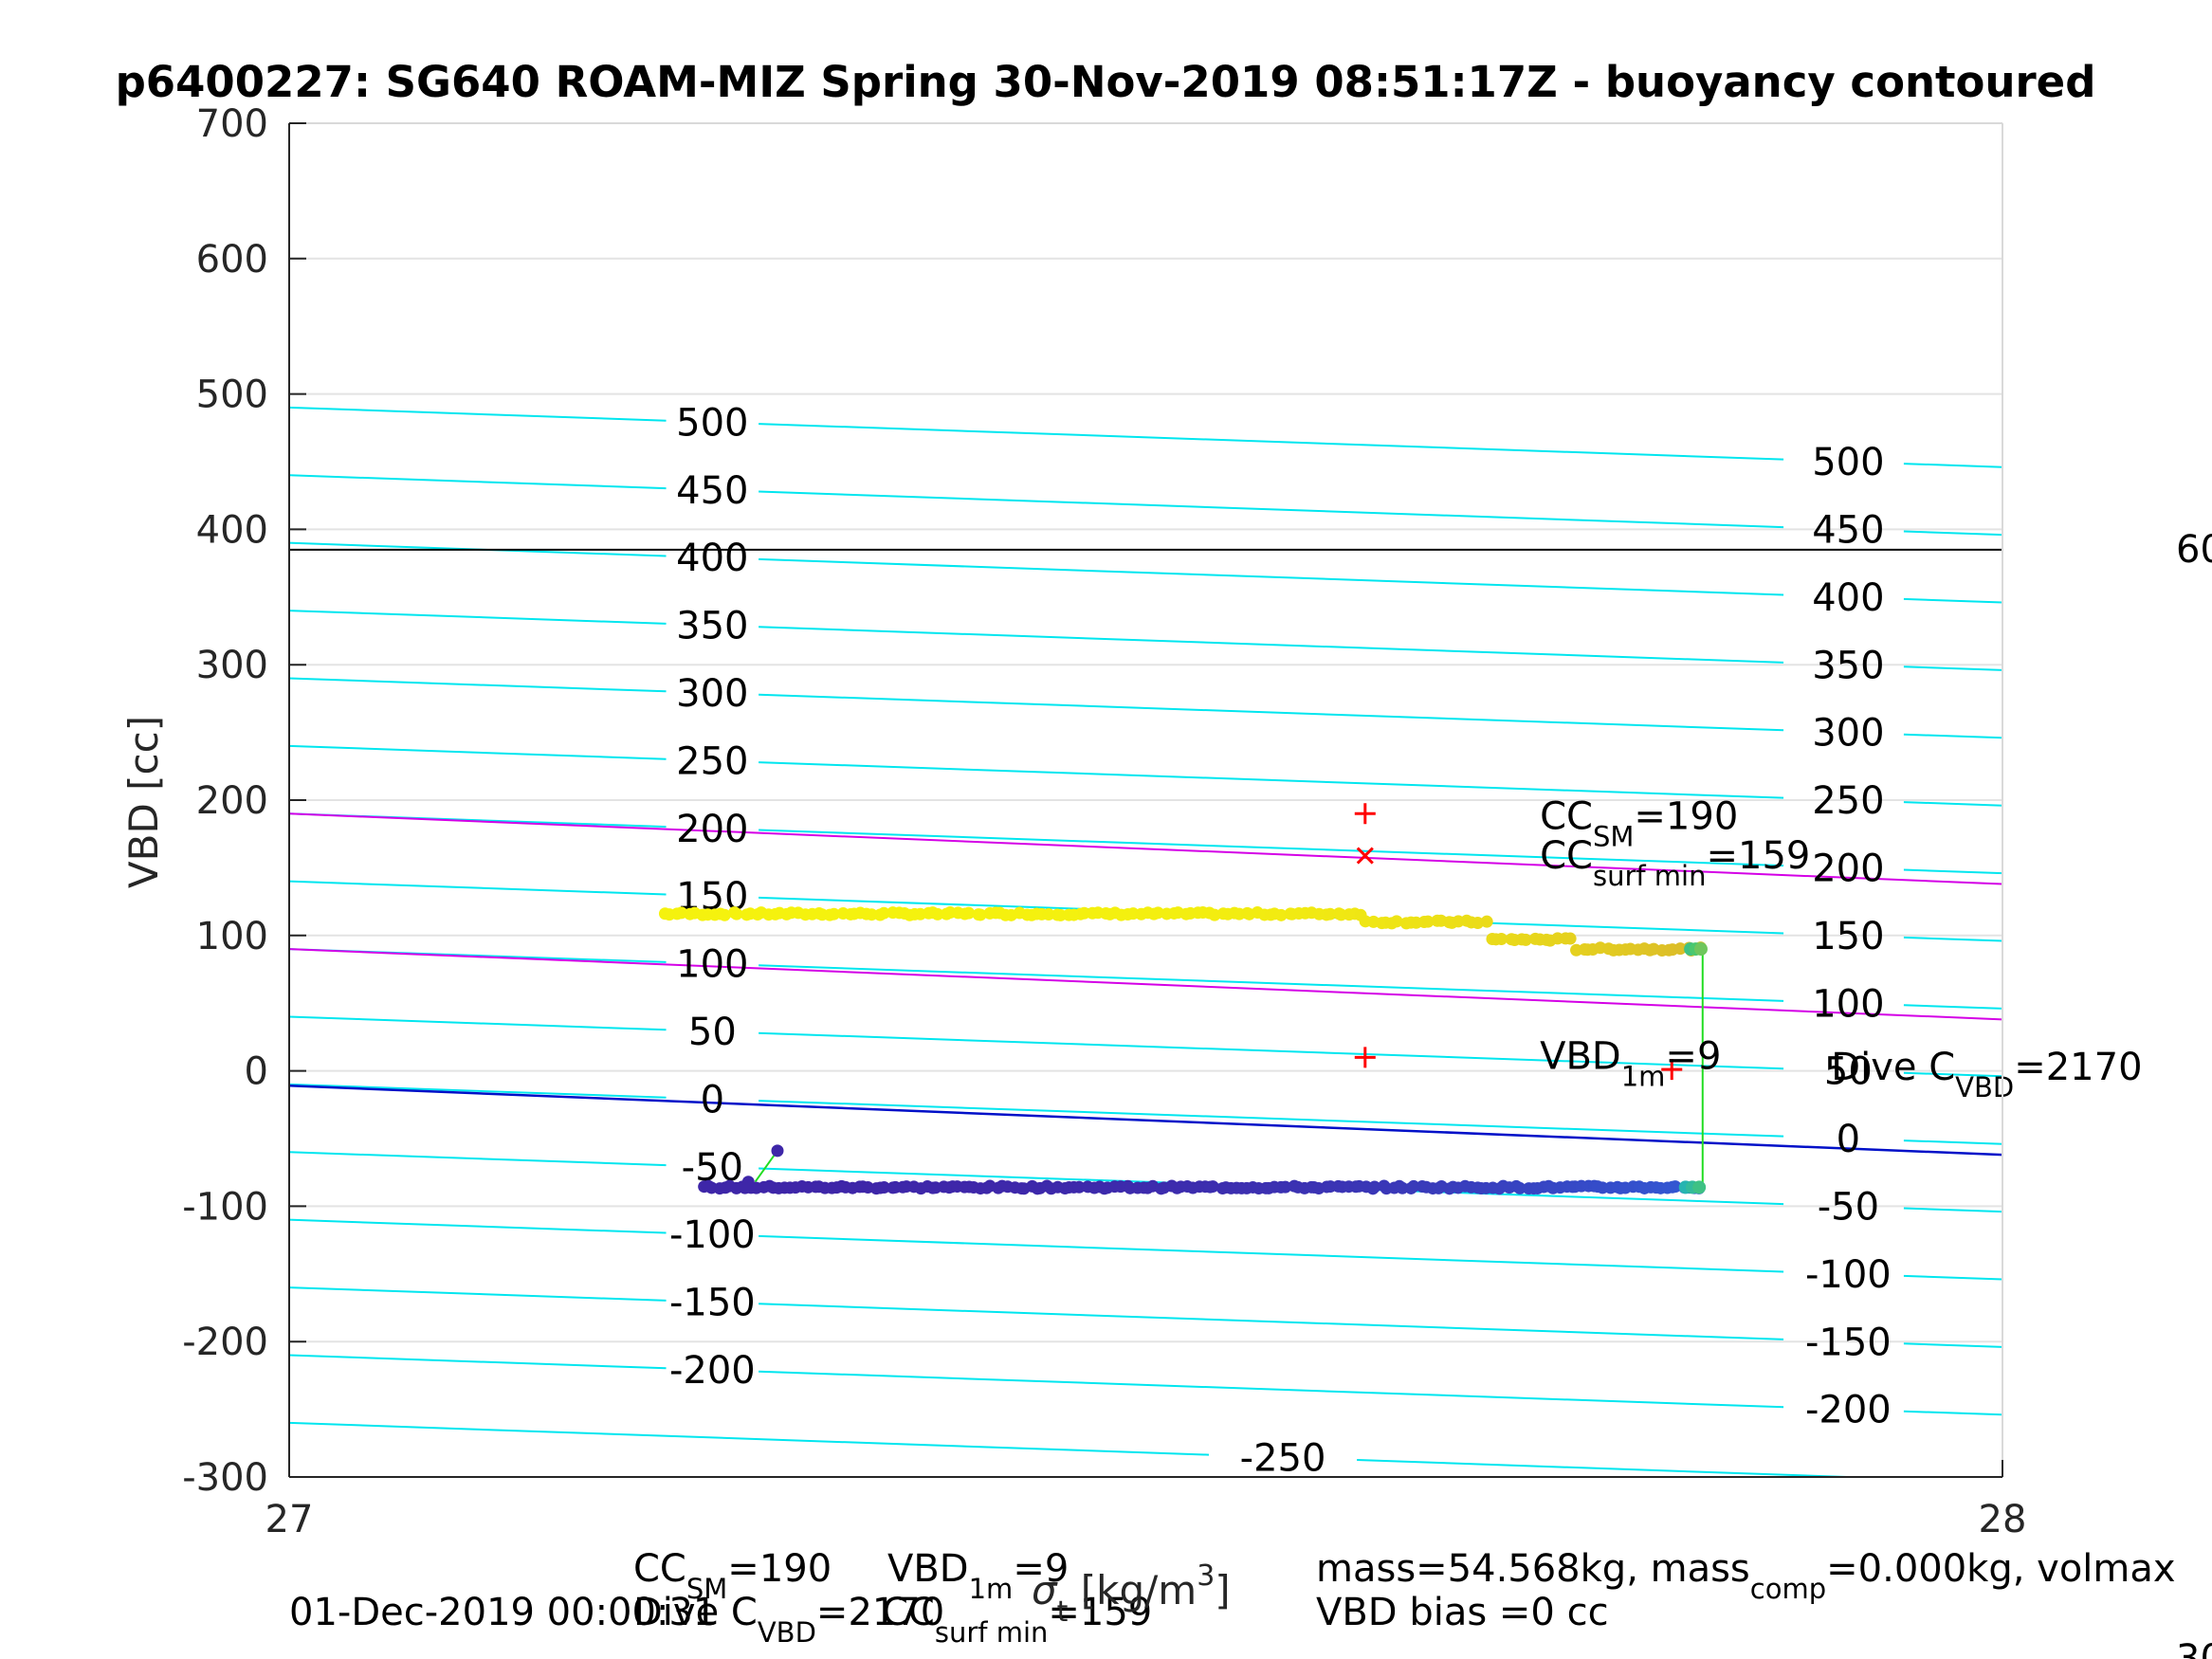  Describe the element at coordinates (2003, 1519) in the screenshot. I see `x-tick-label: 28` at that location.